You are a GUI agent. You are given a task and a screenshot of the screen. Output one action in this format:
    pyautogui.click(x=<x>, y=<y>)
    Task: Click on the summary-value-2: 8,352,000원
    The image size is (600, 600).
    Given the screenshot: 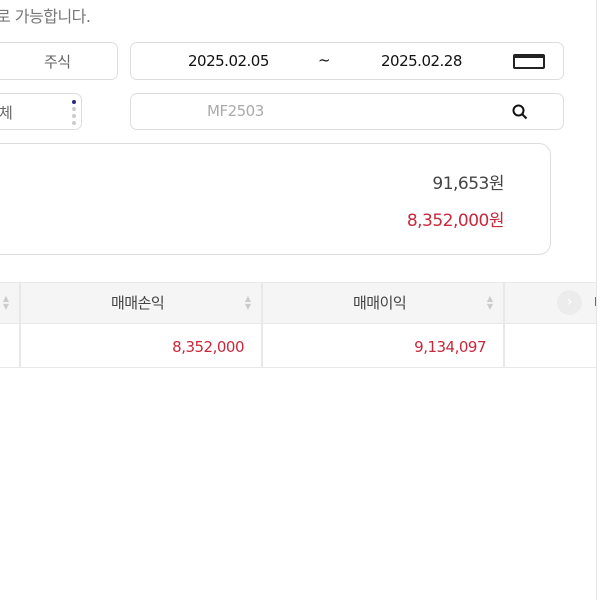 What is the action you would take?
    pyautogui.click(x=455, y=221)
    